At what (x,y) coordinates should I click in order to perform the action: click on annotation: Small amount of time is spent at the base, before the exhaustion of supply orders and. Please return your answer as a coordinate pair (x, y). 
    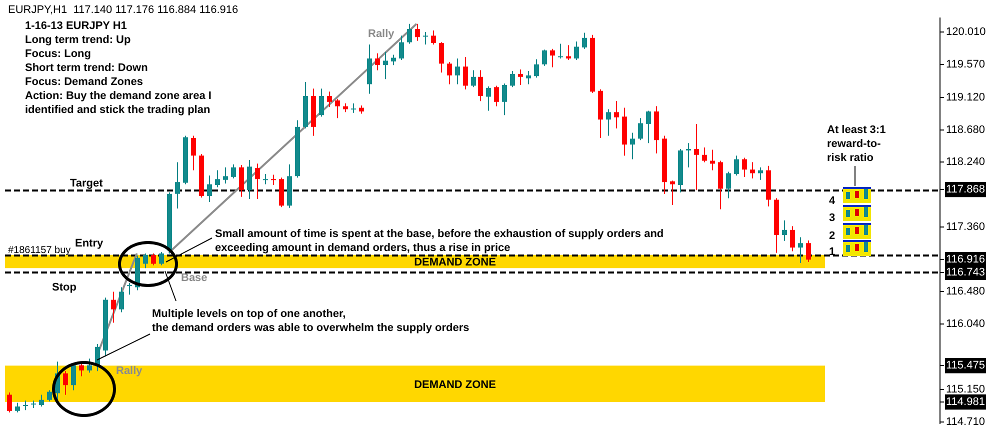
    Looking at the image, I should click on (439, 234).